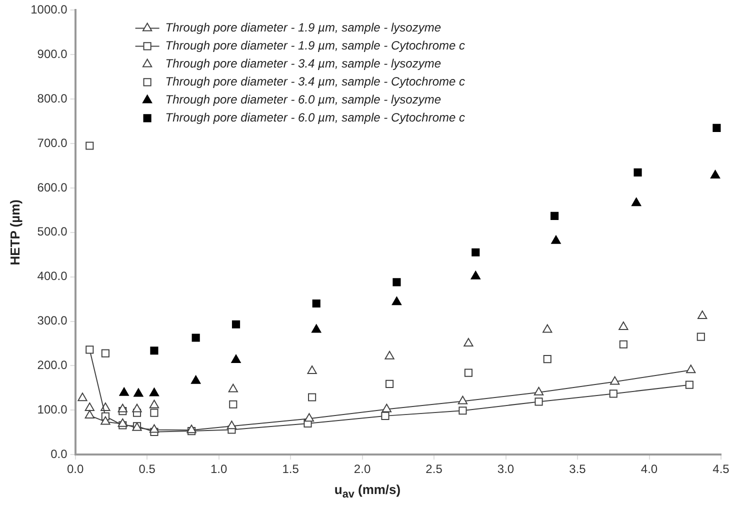 The height and width of the screenshot is (509, 735). Describe the element at coordinates (49, 9) in the screenshot. I see `y-tick-label: 1000.0` at that location.